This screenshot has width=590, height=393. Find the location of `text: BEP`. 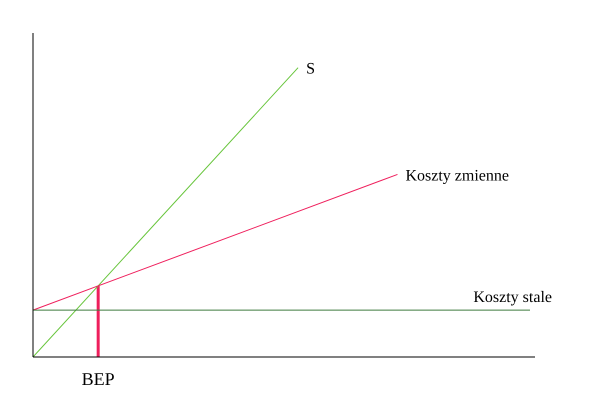

text: BEP is located at coordinates (98, 379).